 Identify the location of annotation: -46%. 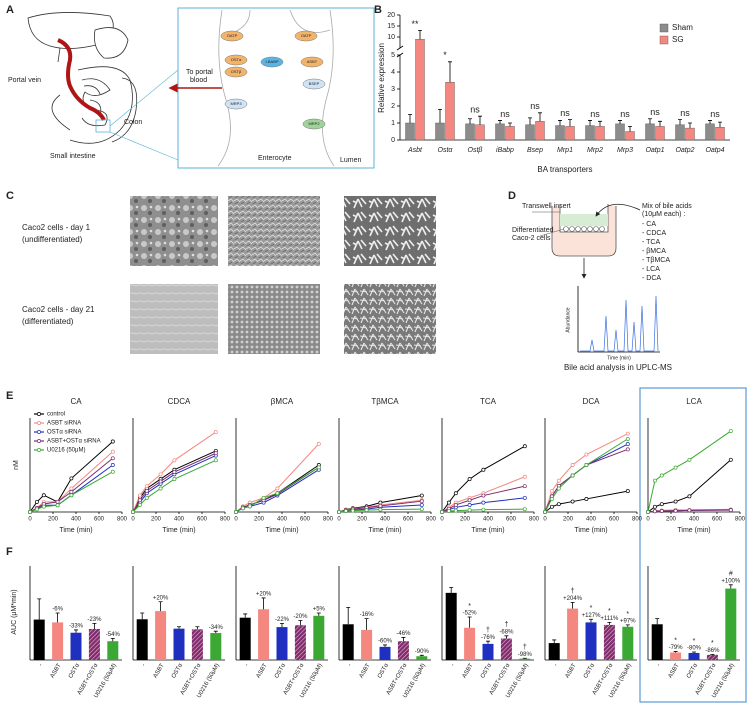
(403, 634).